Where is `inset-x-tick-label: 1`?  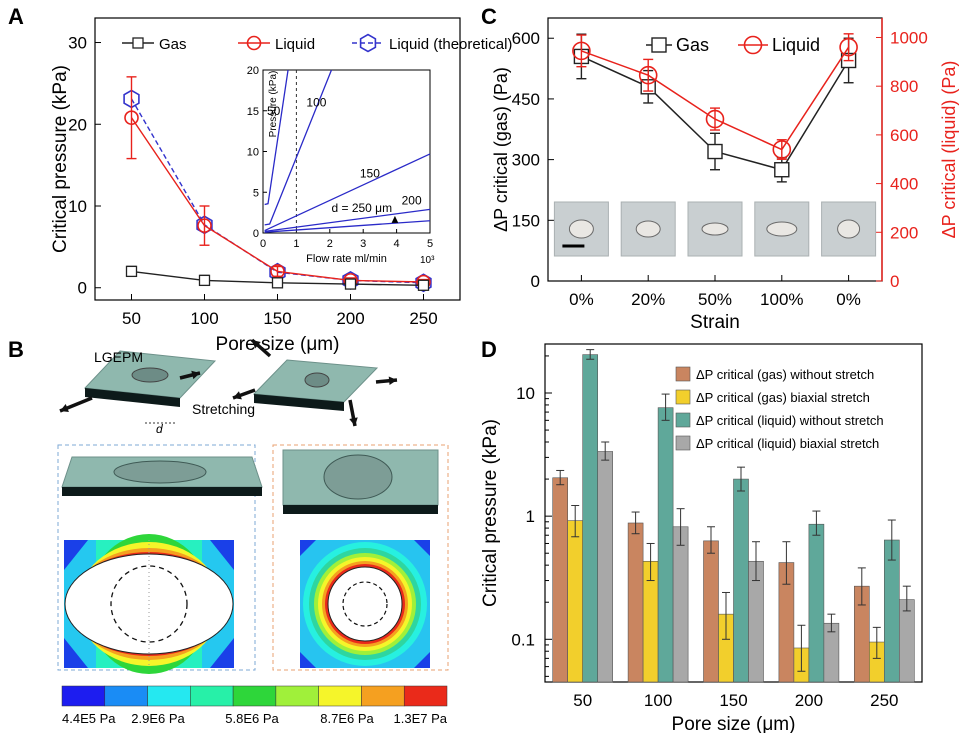 inset-x-tick-label: 1 is located at coordinates (296, 244).